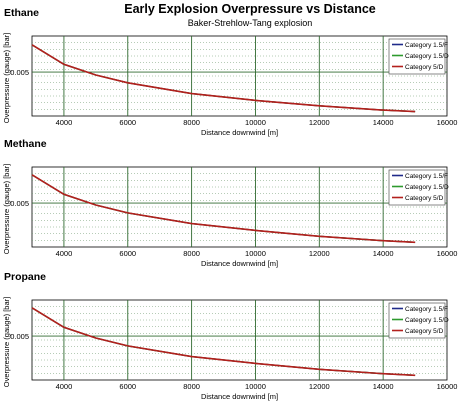  What do you see at coordinates (250, 23) in the screenshot?
I see `figure-subtitle: Baker-Strehlow-Tang explosion` at bounding box center [250, 23].